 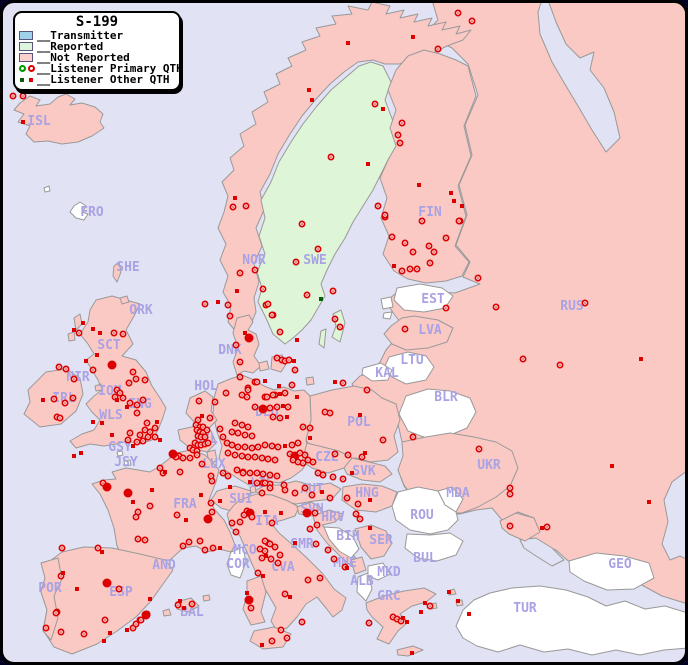 What do you see at coordinates (51, 599) in the screenshot?
I see `country-portugal` at bounding box center [51, 599].